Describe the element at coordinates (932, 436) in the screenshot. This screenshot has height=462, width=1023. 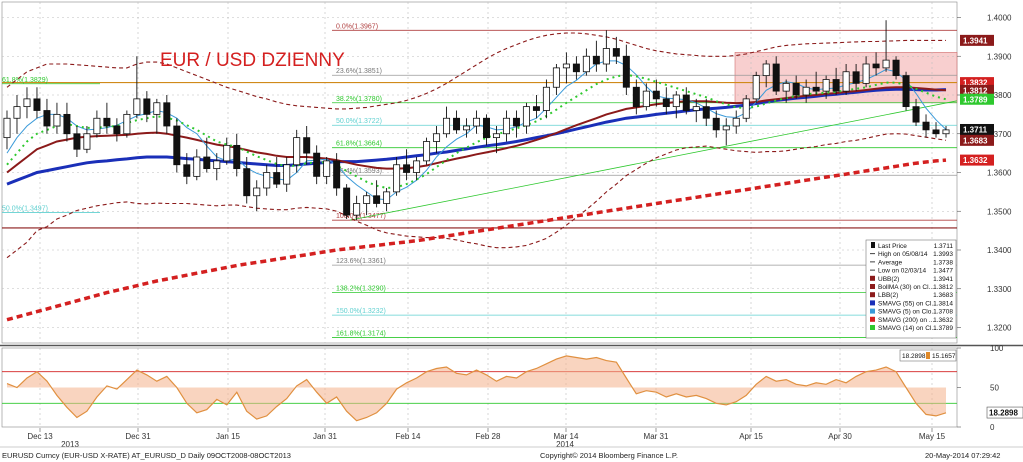
I see `time-tick-label: May 15` at that location.